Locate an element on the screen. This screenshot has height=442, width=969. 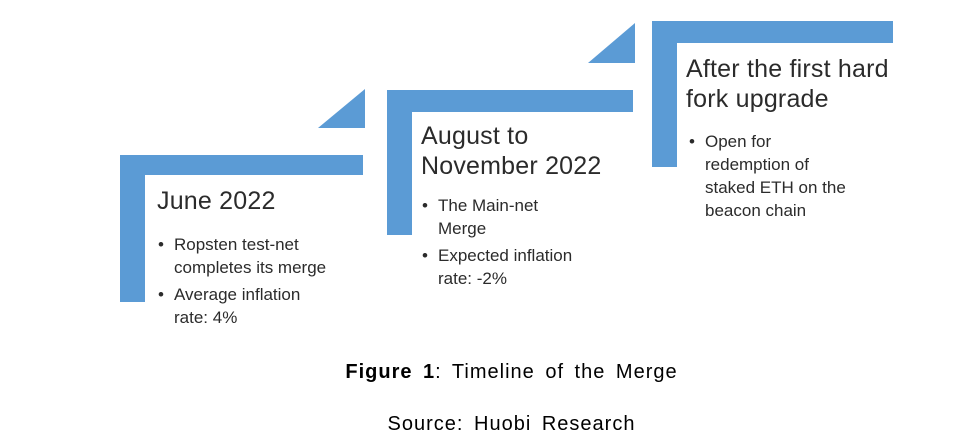
stage1-title: June 2022 is located at coordinates (216, 201).